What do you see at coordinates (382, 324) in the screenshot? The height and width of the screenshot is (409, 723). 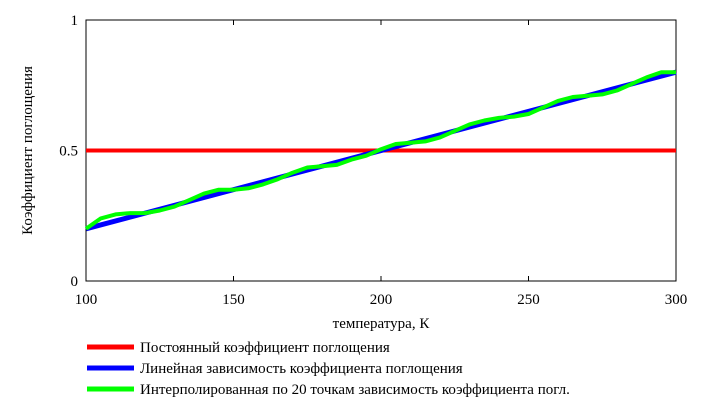 I see `x-axis-label: температура, К` at bounding box center [382, 324].